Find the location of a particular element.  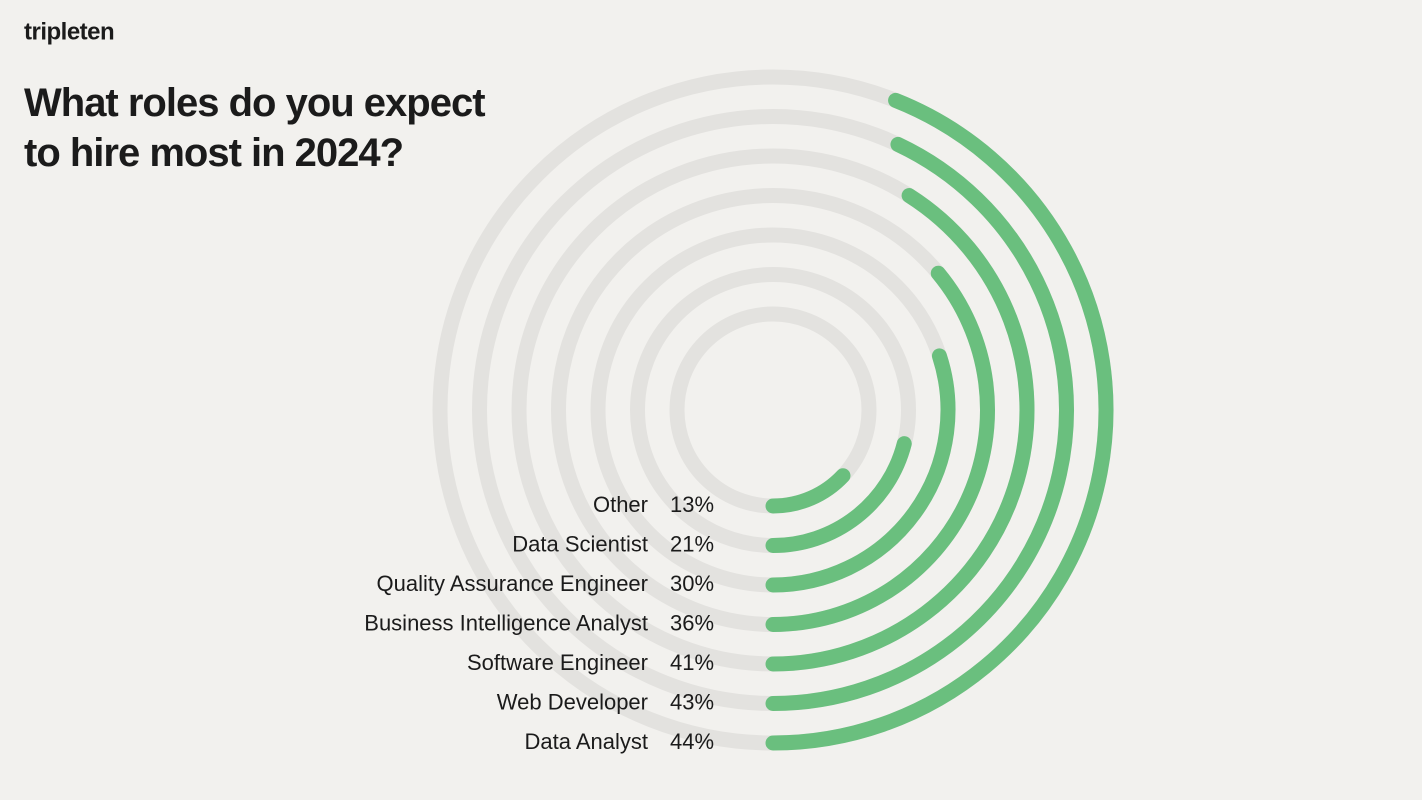

category-label: Software Engineer is located at coordinates (557, 662).